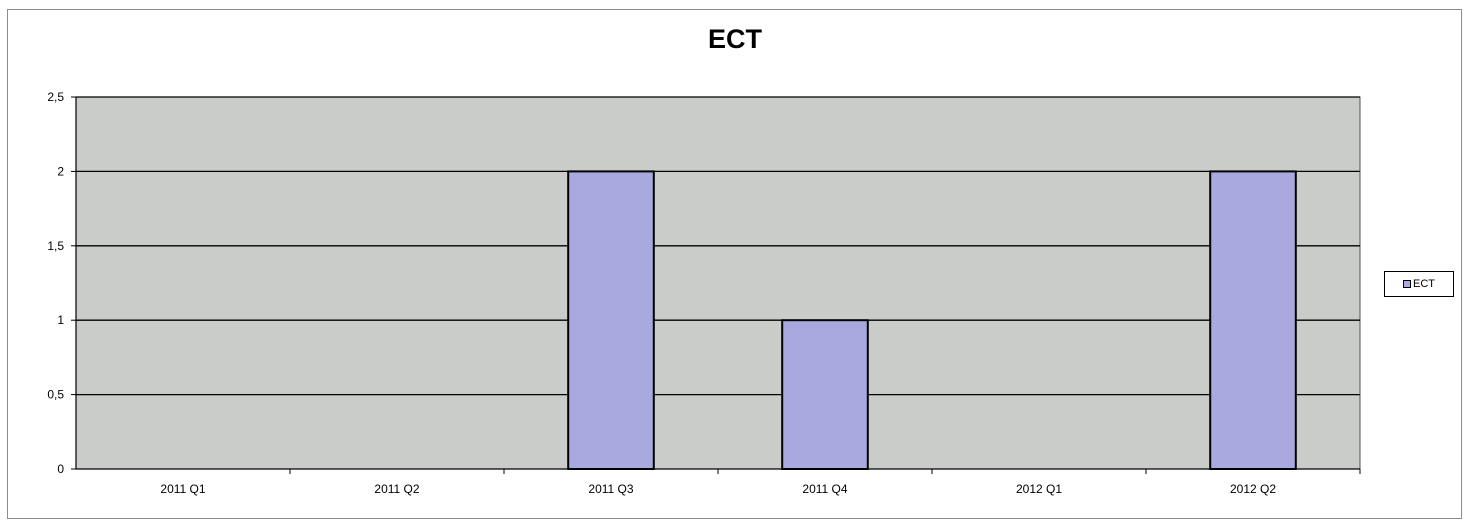  Describe the element at coordinates (182, 489) in the screenshot. I see `x-tick-label: 2011 Q1` at that location.